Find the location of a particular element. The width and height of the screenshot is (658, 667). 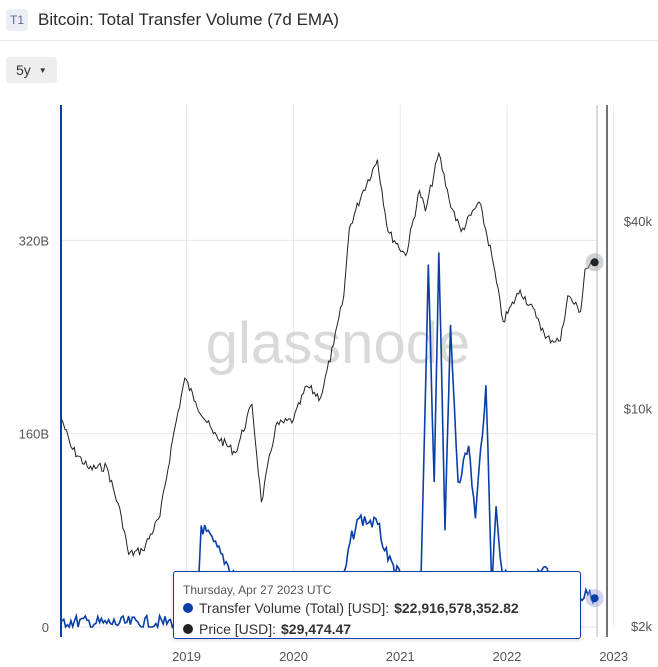

tooltip-volume-value: $22,916,578,352.82 is located at coordinates (456, 608).